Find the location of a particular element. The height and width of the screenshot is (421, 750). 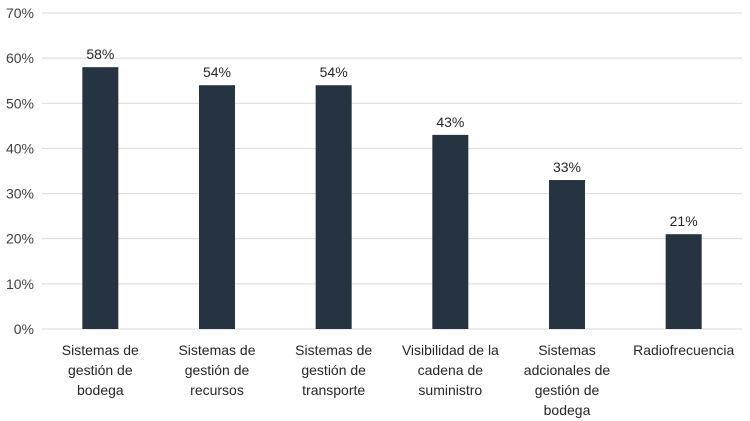

x-tick-label-line: recursos is located at coordinates (217, 390).